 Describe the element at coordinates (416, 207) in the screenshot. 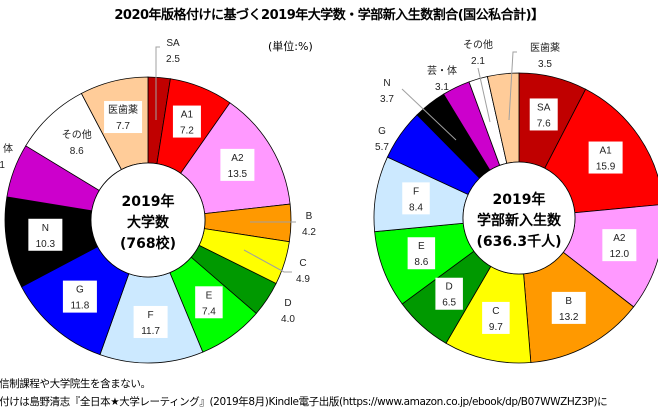

I see `value-label: 8.4` at that location.